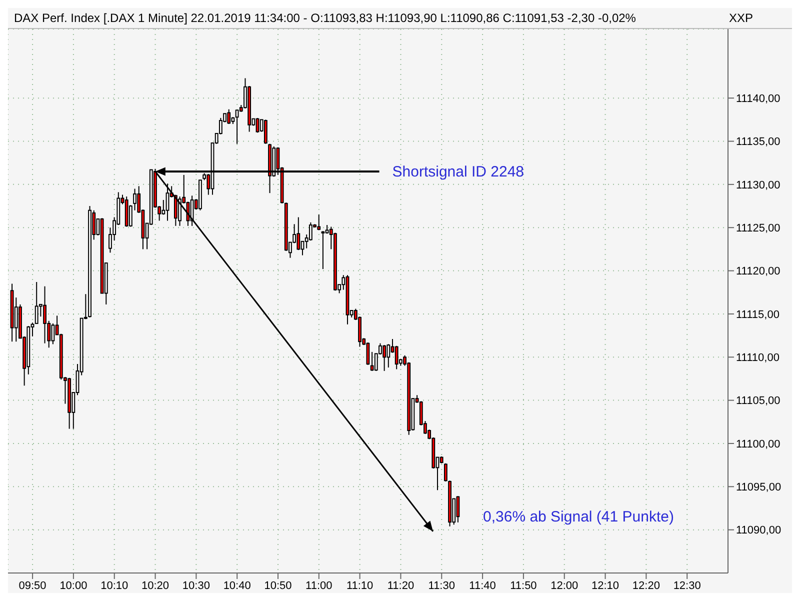 Image resolution: width=800 pixels, height=600 pixels. What do you see at coordinates (687, 586) in the screenshot?
I see `x-tick-label: 12:30` at bounding box center [687, 586].